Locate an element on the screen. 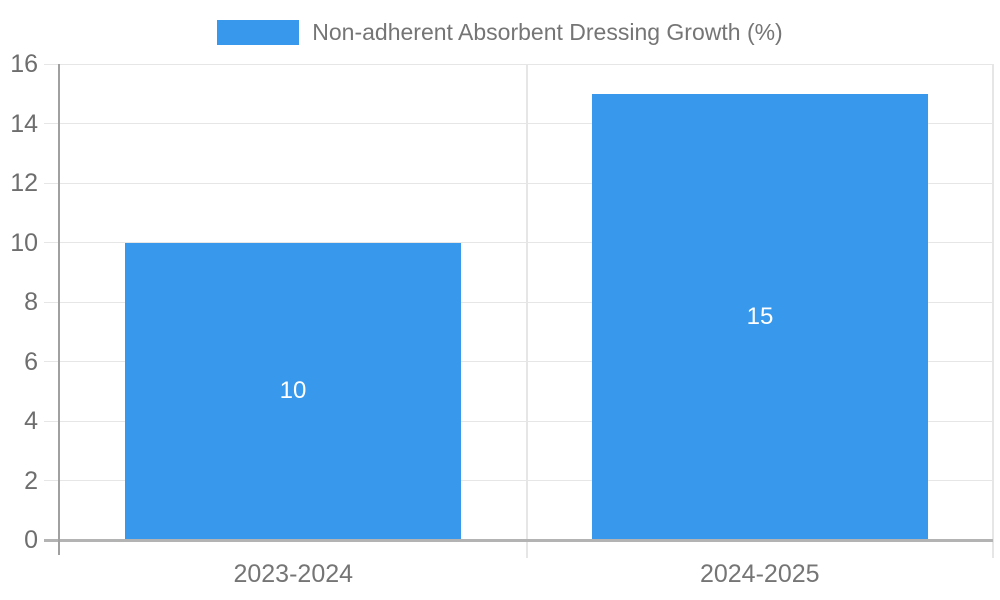 This screenshot has width=1000, height=600. y-tick-label: 0 is located at coordinates (31, 540).